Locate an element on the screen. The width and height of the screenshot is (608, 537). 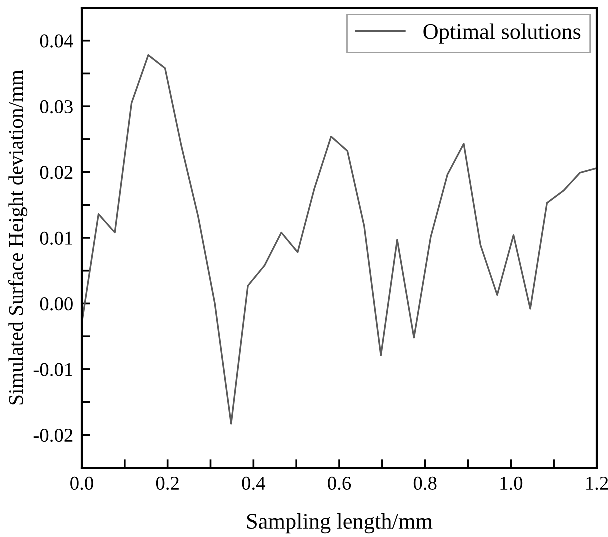
x-tick-label: 0.6 is located at coordinates (340, 483).